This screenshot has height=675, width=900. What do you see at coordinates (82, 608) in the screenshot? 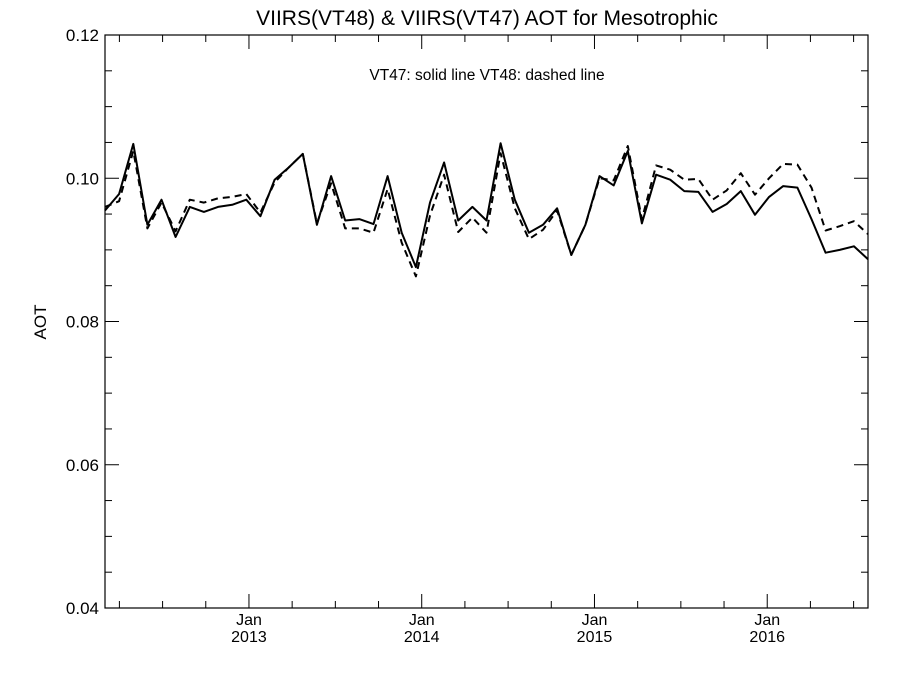
I see `y-tick-label: 0.04` at bounding box center [82, 608].